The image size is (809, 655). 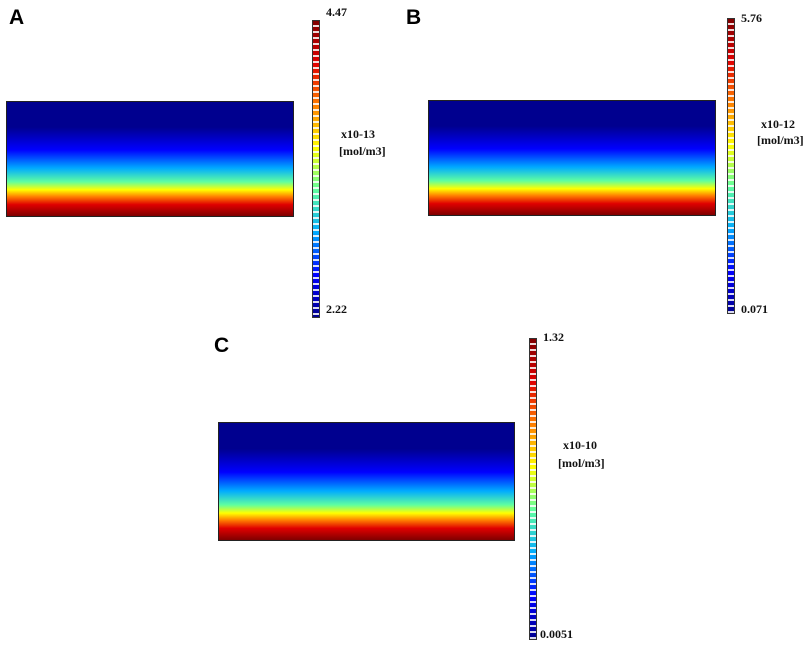 What do you see at coordinates (336, 309) in the screenshot?
I see `colorbar-min-a: 2.22` at bounding box center [336, 309].